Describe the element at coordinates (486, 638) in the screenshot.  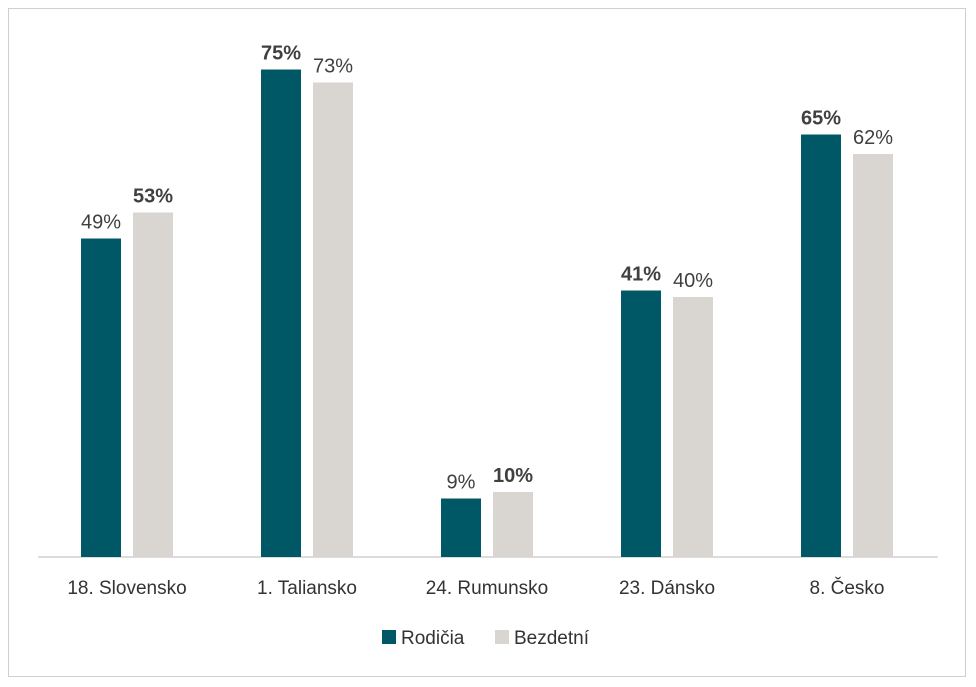
I see `legend: Rodičia Bezdetní` at that location.